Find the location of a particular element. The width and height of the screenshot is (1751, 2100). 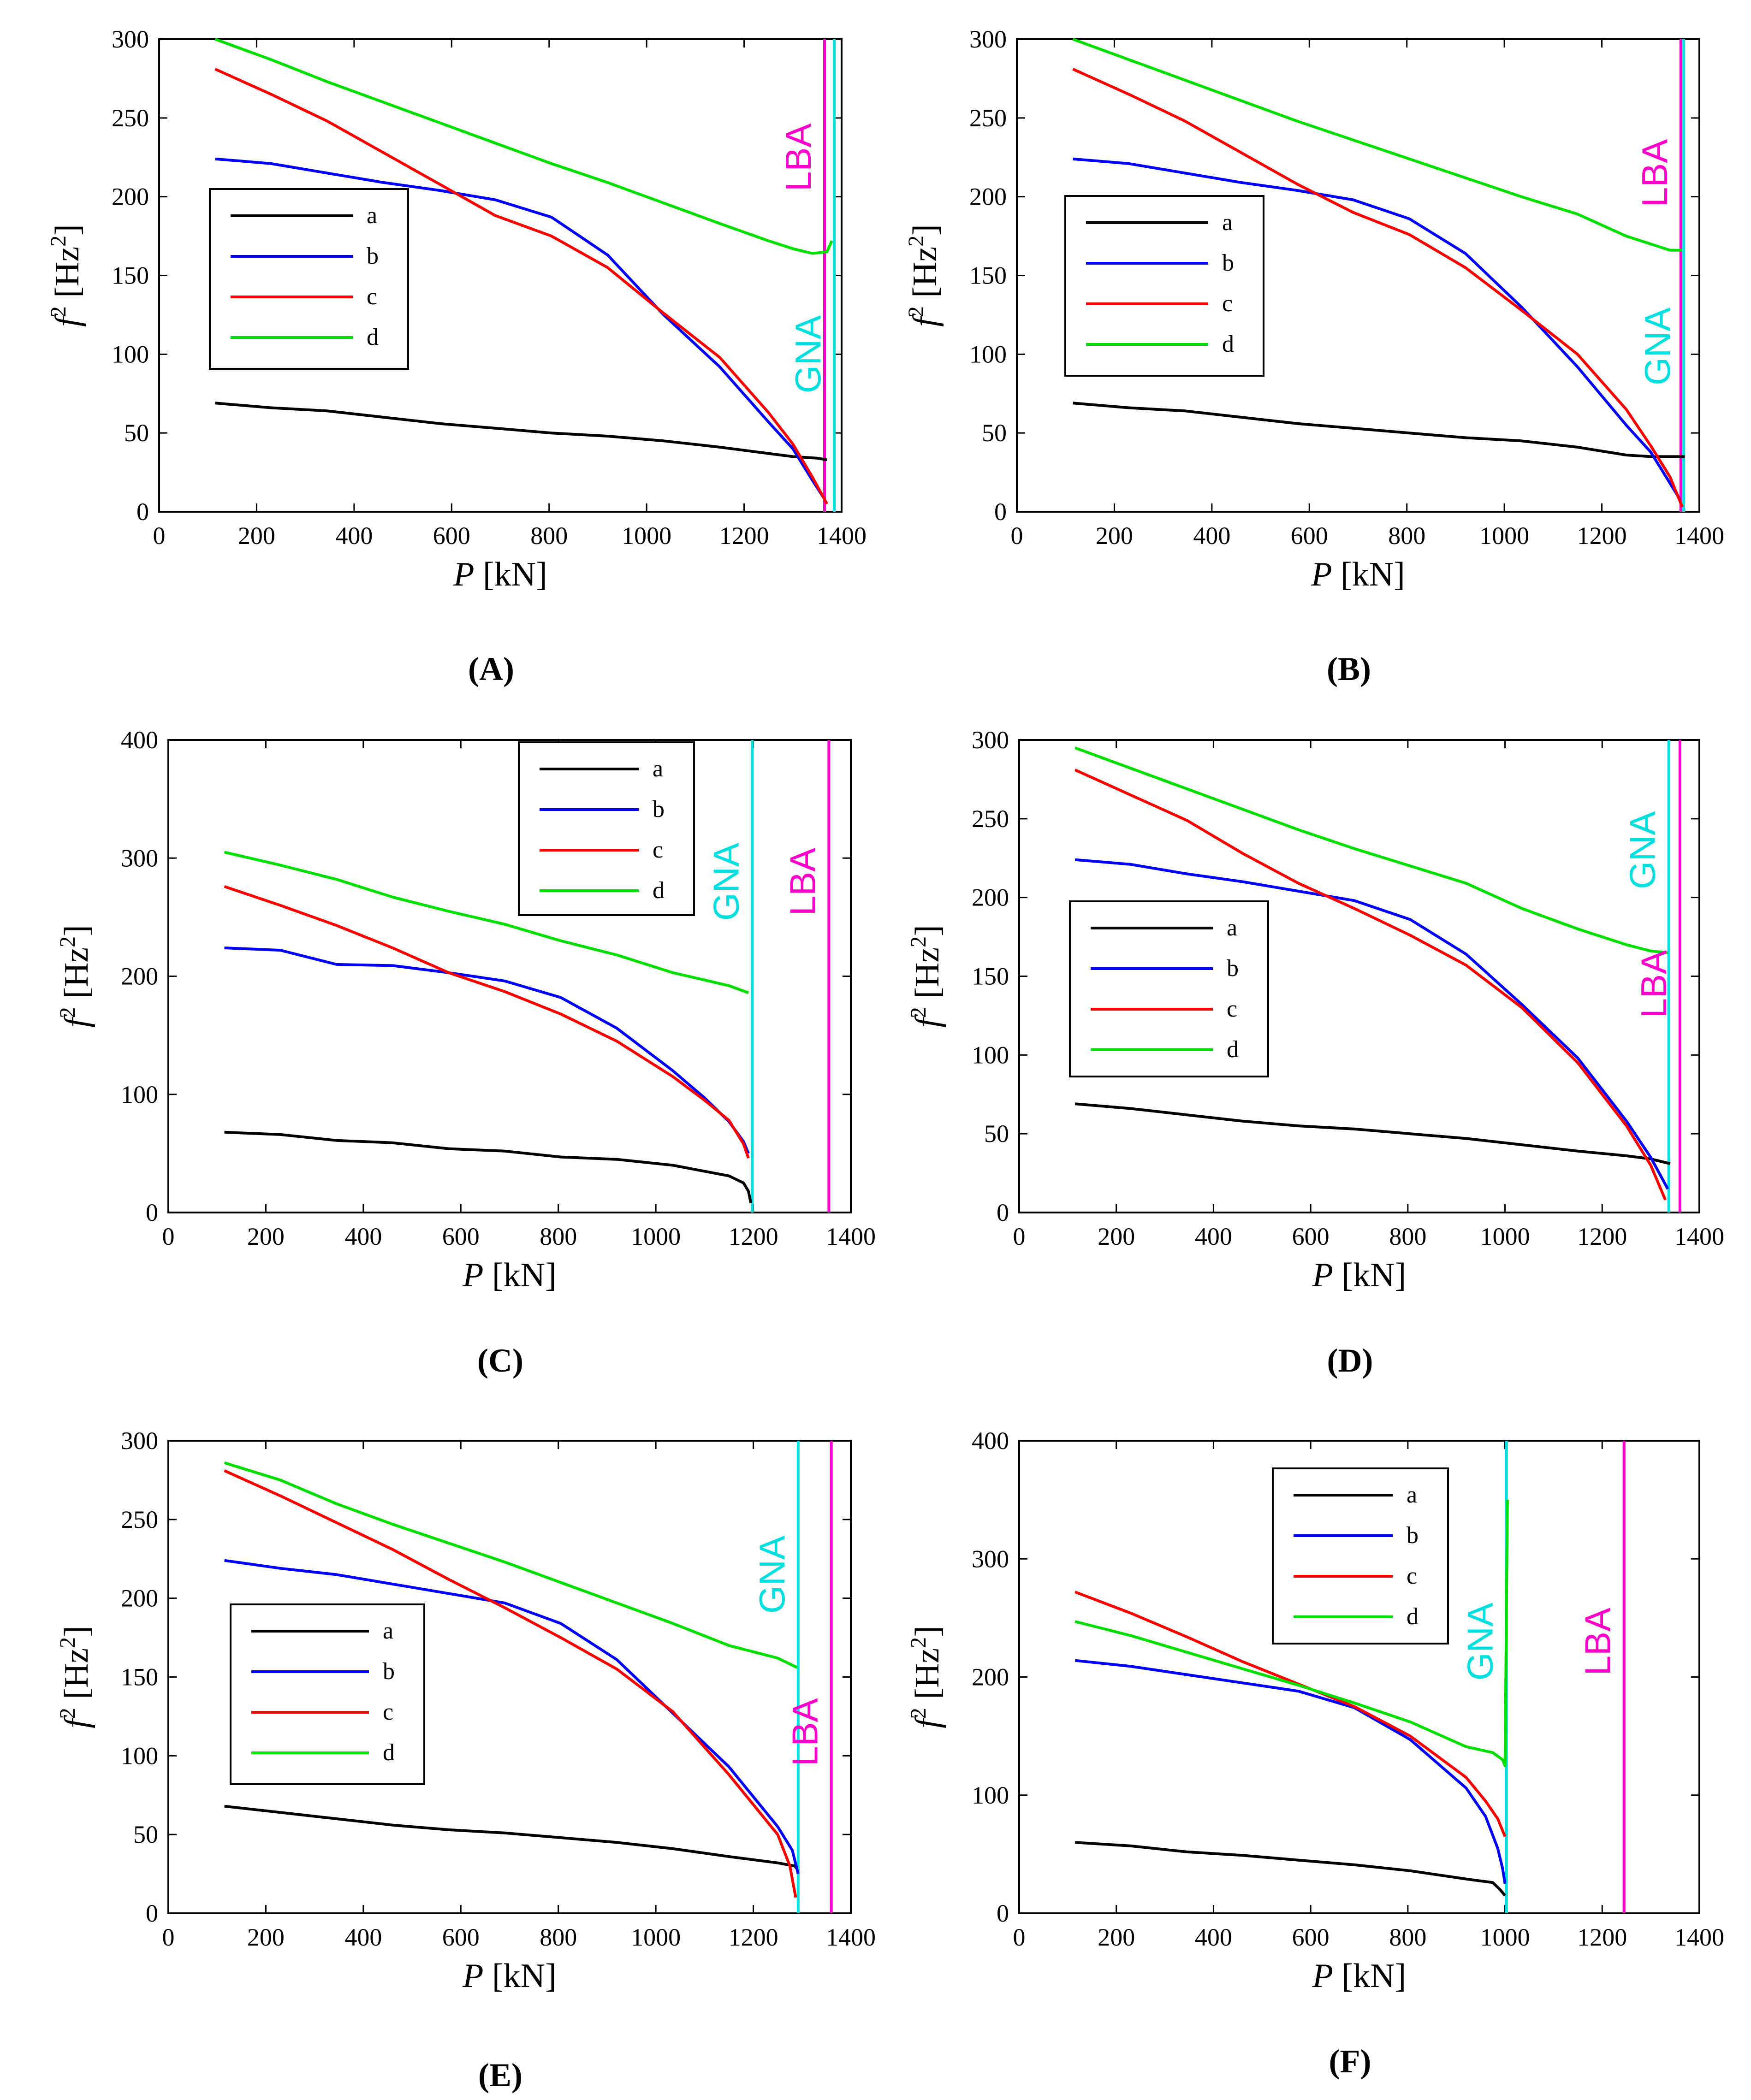

plot-area is located at coordinates (1350, 1677).